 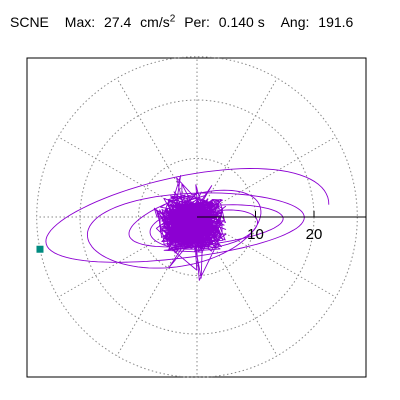 What do you see at coordinates (197, 22) in the screenshot?
I see `period-label: Per:` at bounding box center [197, 22].